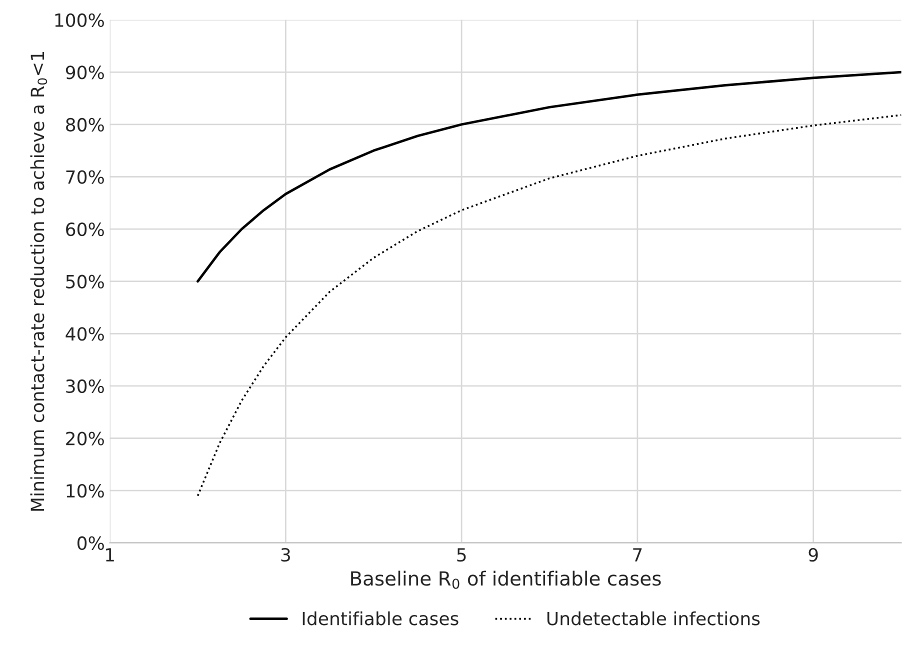 The image size is (915, 662). I want to click on x-axis-title: Baseline R$_{0}$ of identifiable cases, so click(506, 579).